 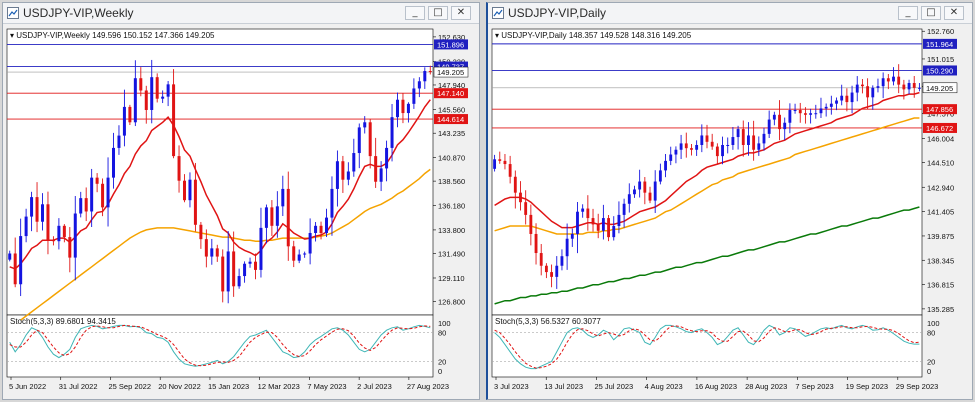 I want to click on y-tick-label: 141.405, so click(x=940, y=212).